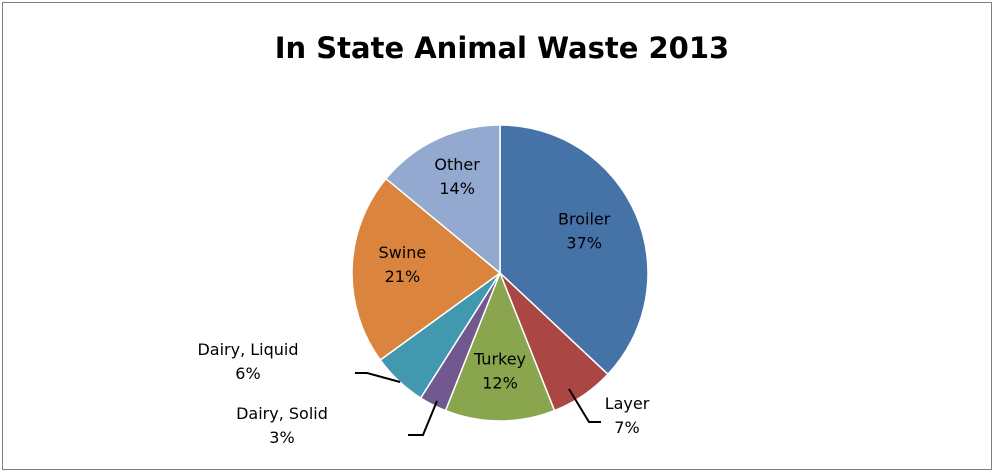 The image size is (996, 474). What do you see at coordinates (457, 188) in the screenshot?
I see `slice-percent-other: 14%` at bounding box center [457, 188].